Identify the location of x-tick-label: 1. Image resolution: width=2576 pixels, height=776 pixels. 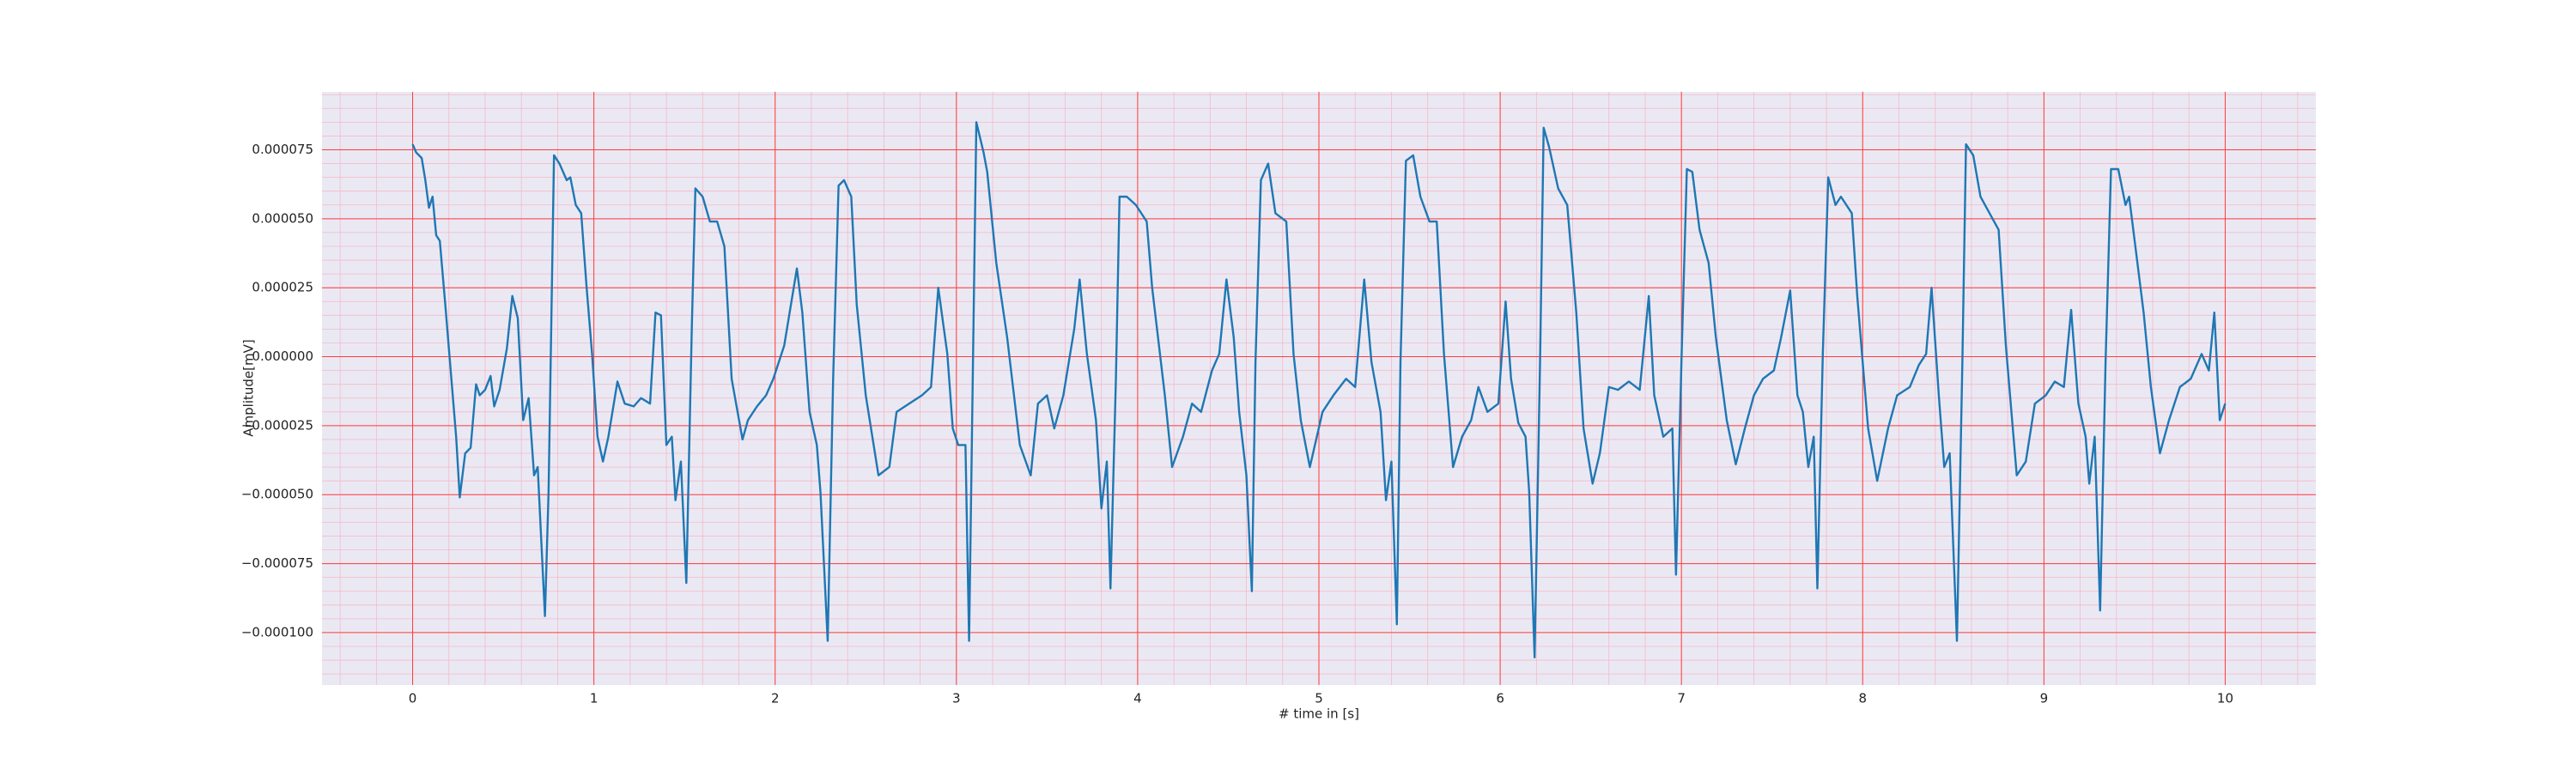
(594, 699).